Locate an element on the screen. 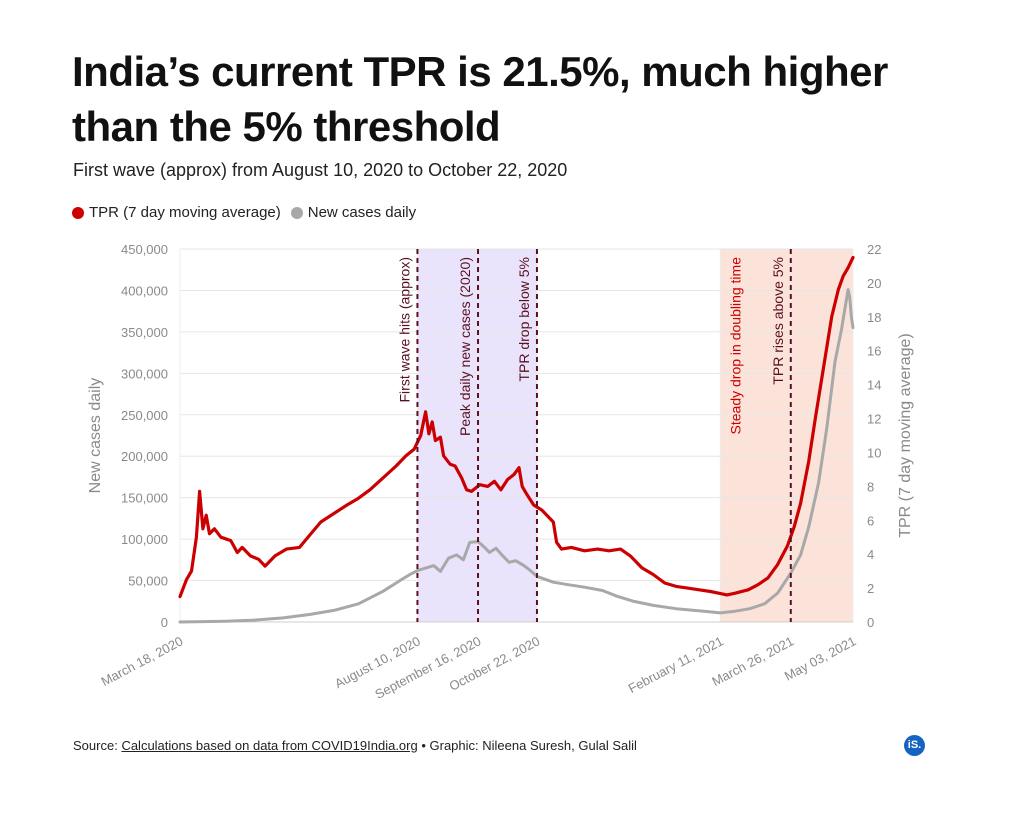  y-right-tick-label: 12 is located at coordinates (874, 419).